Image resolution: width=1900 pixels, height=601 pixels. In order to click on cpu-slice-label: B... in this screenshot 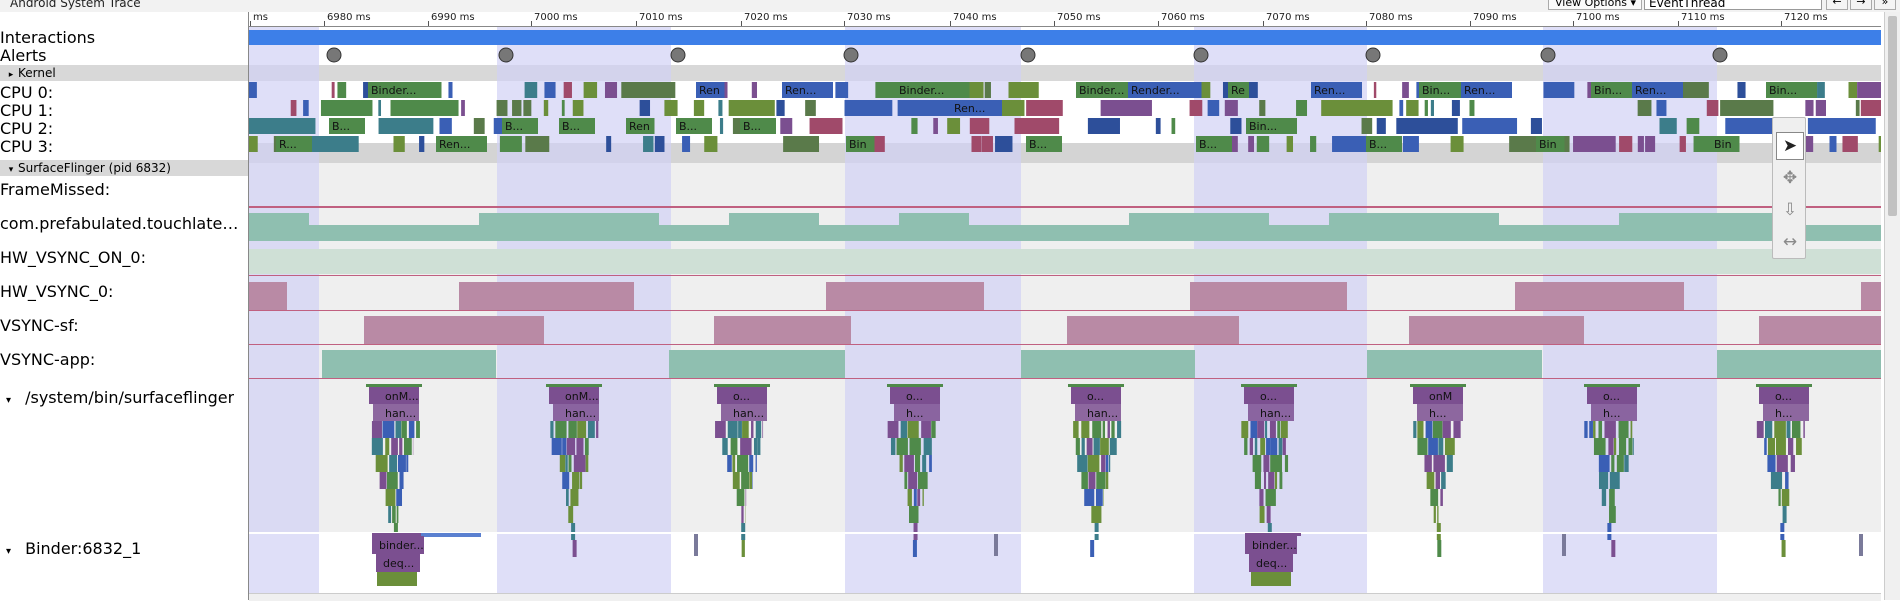, I will do `click(1208, 144)`.